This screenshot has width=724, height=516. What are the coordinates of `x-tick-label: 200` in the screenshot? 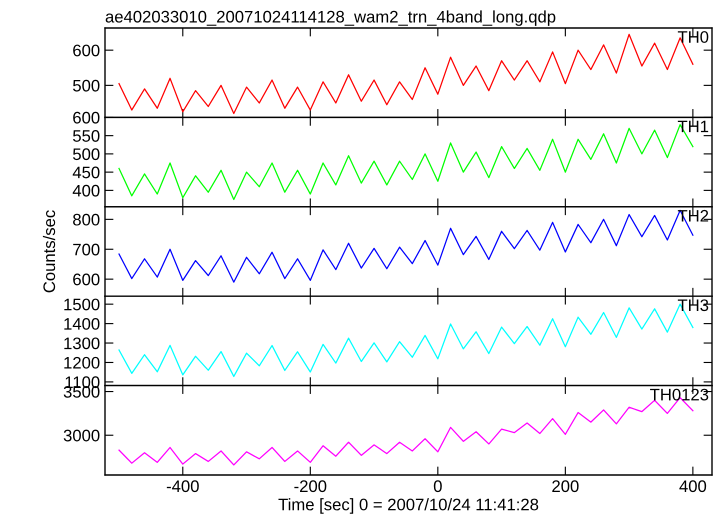 It's located at (565, 486).